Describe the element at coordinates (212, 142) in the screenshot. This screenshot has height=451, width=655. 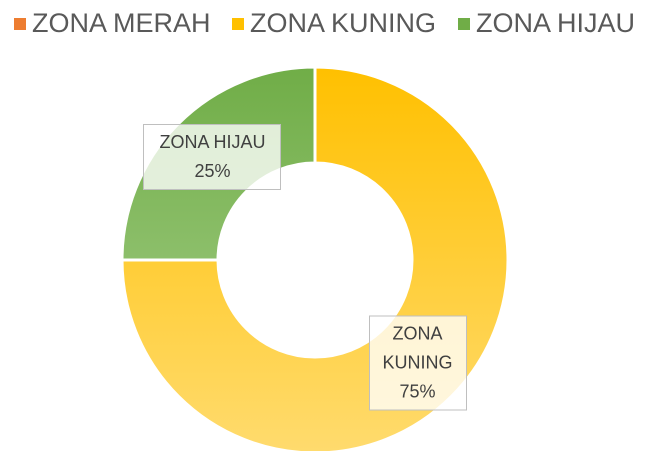
I see `data-label-category: ZONA HIJAU` at that location.